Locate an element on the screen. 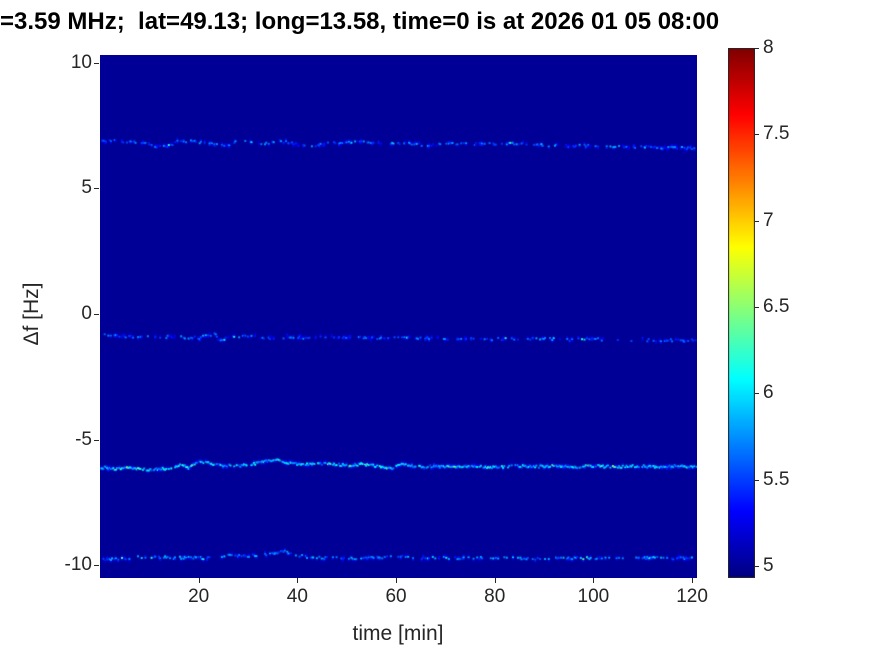  x-tick-label: 60 is located at coordinates (396, 596).